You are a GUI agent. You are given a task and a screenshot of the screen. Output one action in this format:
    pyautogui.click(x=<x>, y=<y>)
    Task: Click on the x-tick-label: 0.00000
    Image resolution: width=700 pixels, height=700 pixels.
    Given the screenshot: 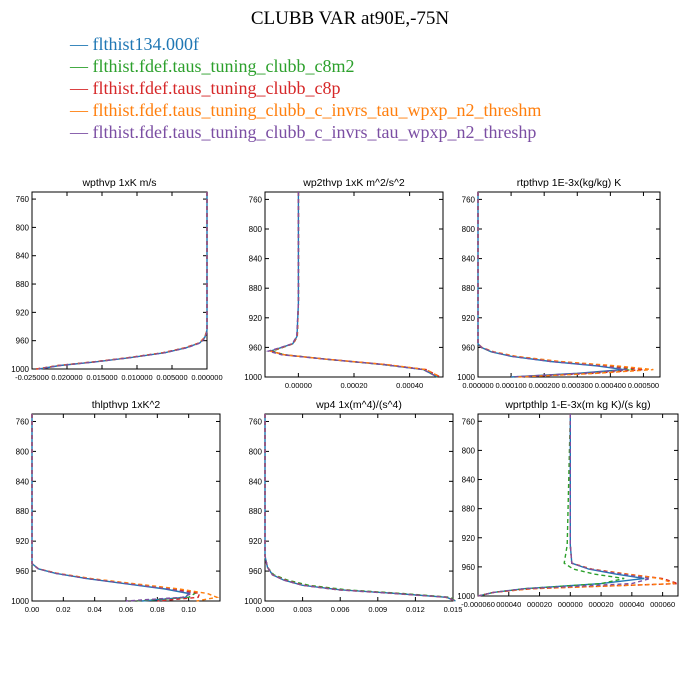 What is the action you would take?
    pyautogui.click(x=298, y=385)
    